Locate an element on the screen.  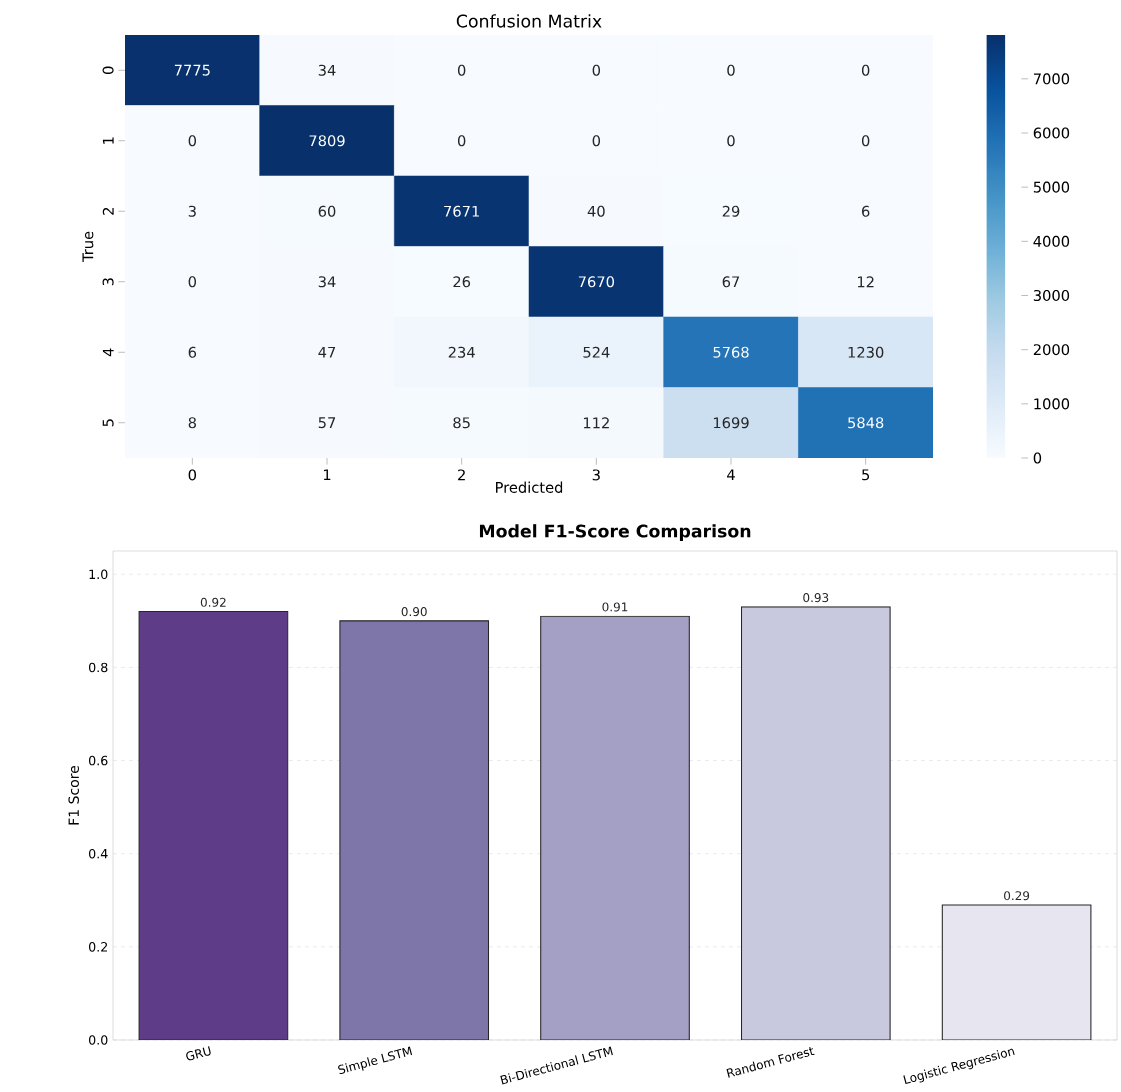
y-tick-label: 1.0 is located at coordinates (98, 574).